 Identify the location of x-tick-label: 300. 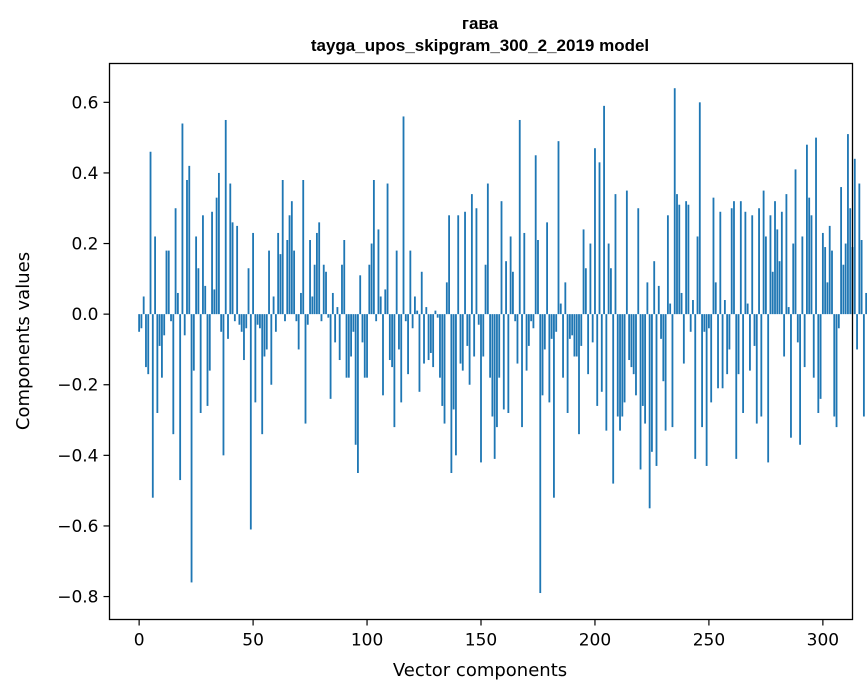
(823, 641).